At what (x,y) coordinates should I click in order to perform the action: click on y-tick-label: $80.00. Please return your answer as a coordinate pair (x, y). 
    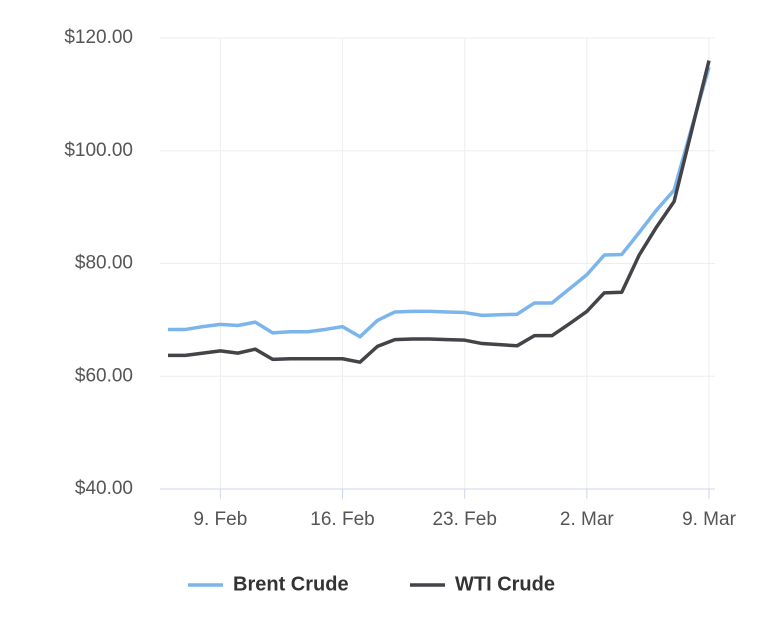
    Looking at the image, I should click on (104, 263).